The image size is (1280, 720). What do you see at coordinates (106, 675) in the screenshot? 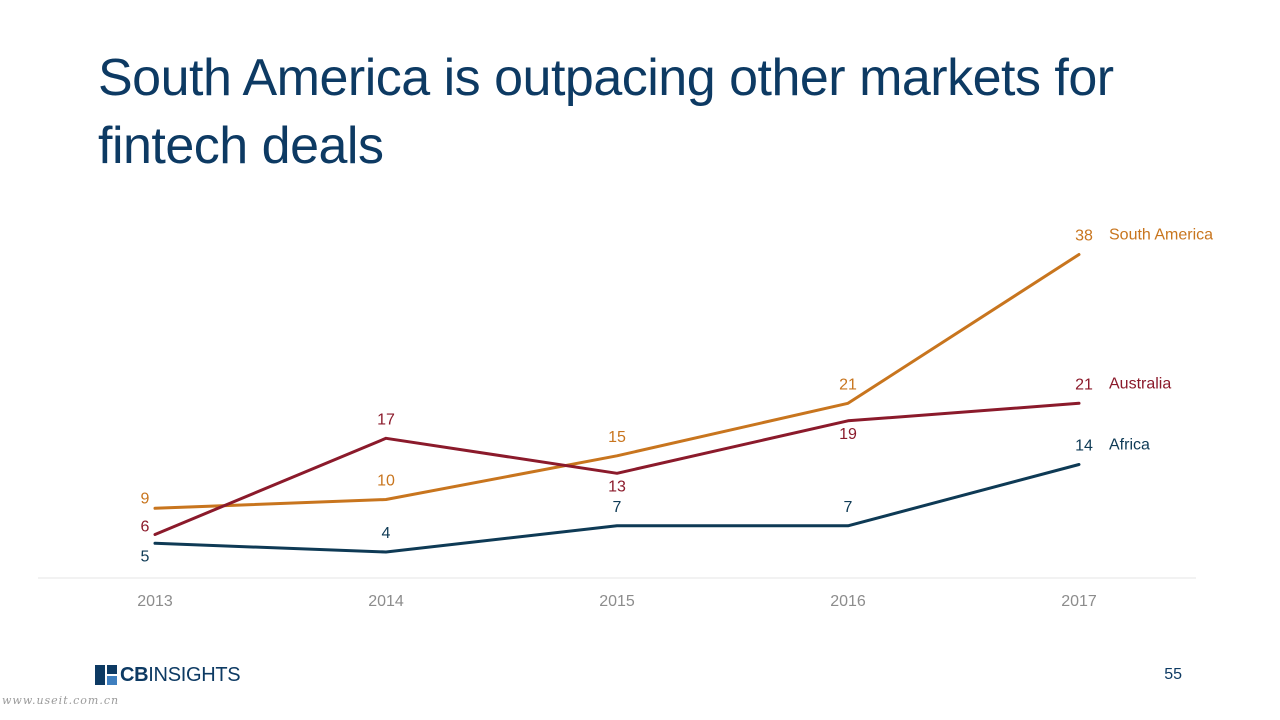
I see `cb-insights-logo-icon` at bounding box center [106, 675].